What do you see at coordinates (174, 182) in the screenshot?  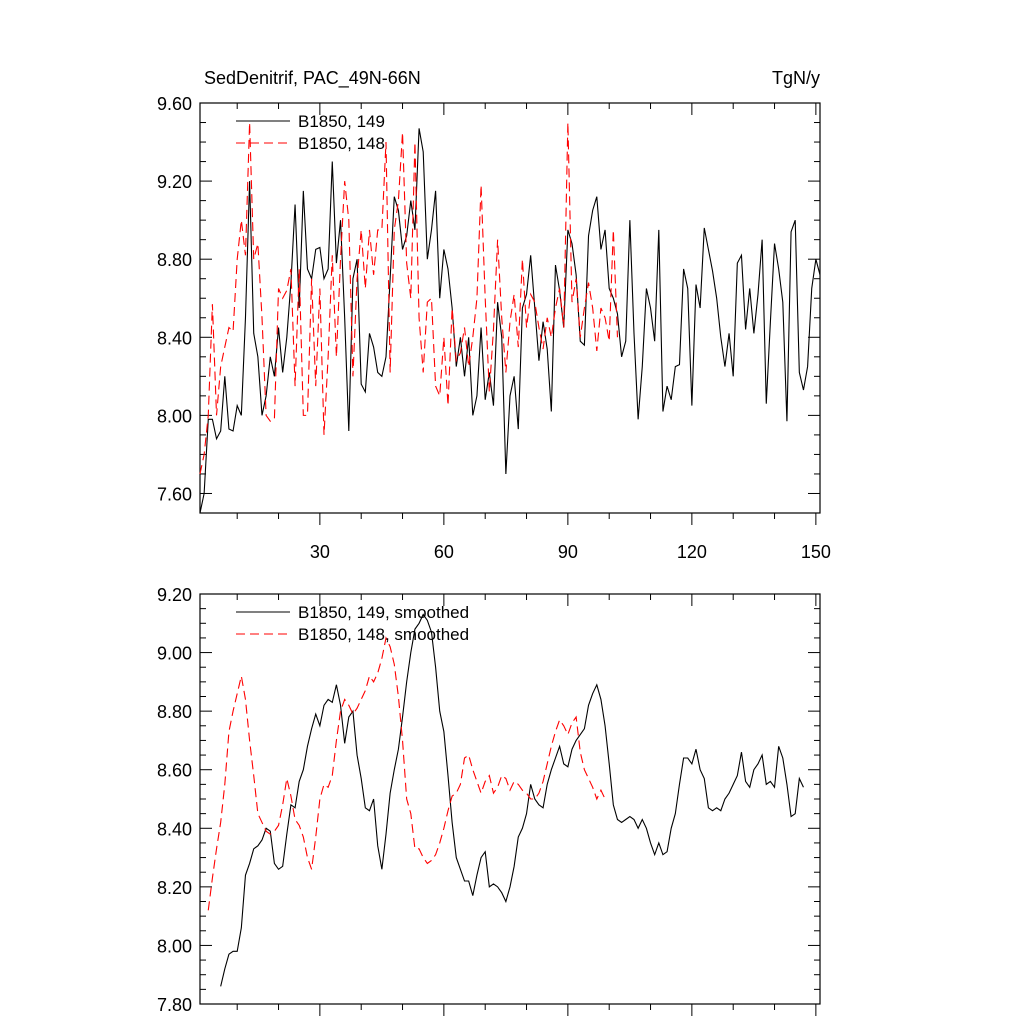 I see `top-ytick-label-4: 9.20` at bounding box center [174, 182].